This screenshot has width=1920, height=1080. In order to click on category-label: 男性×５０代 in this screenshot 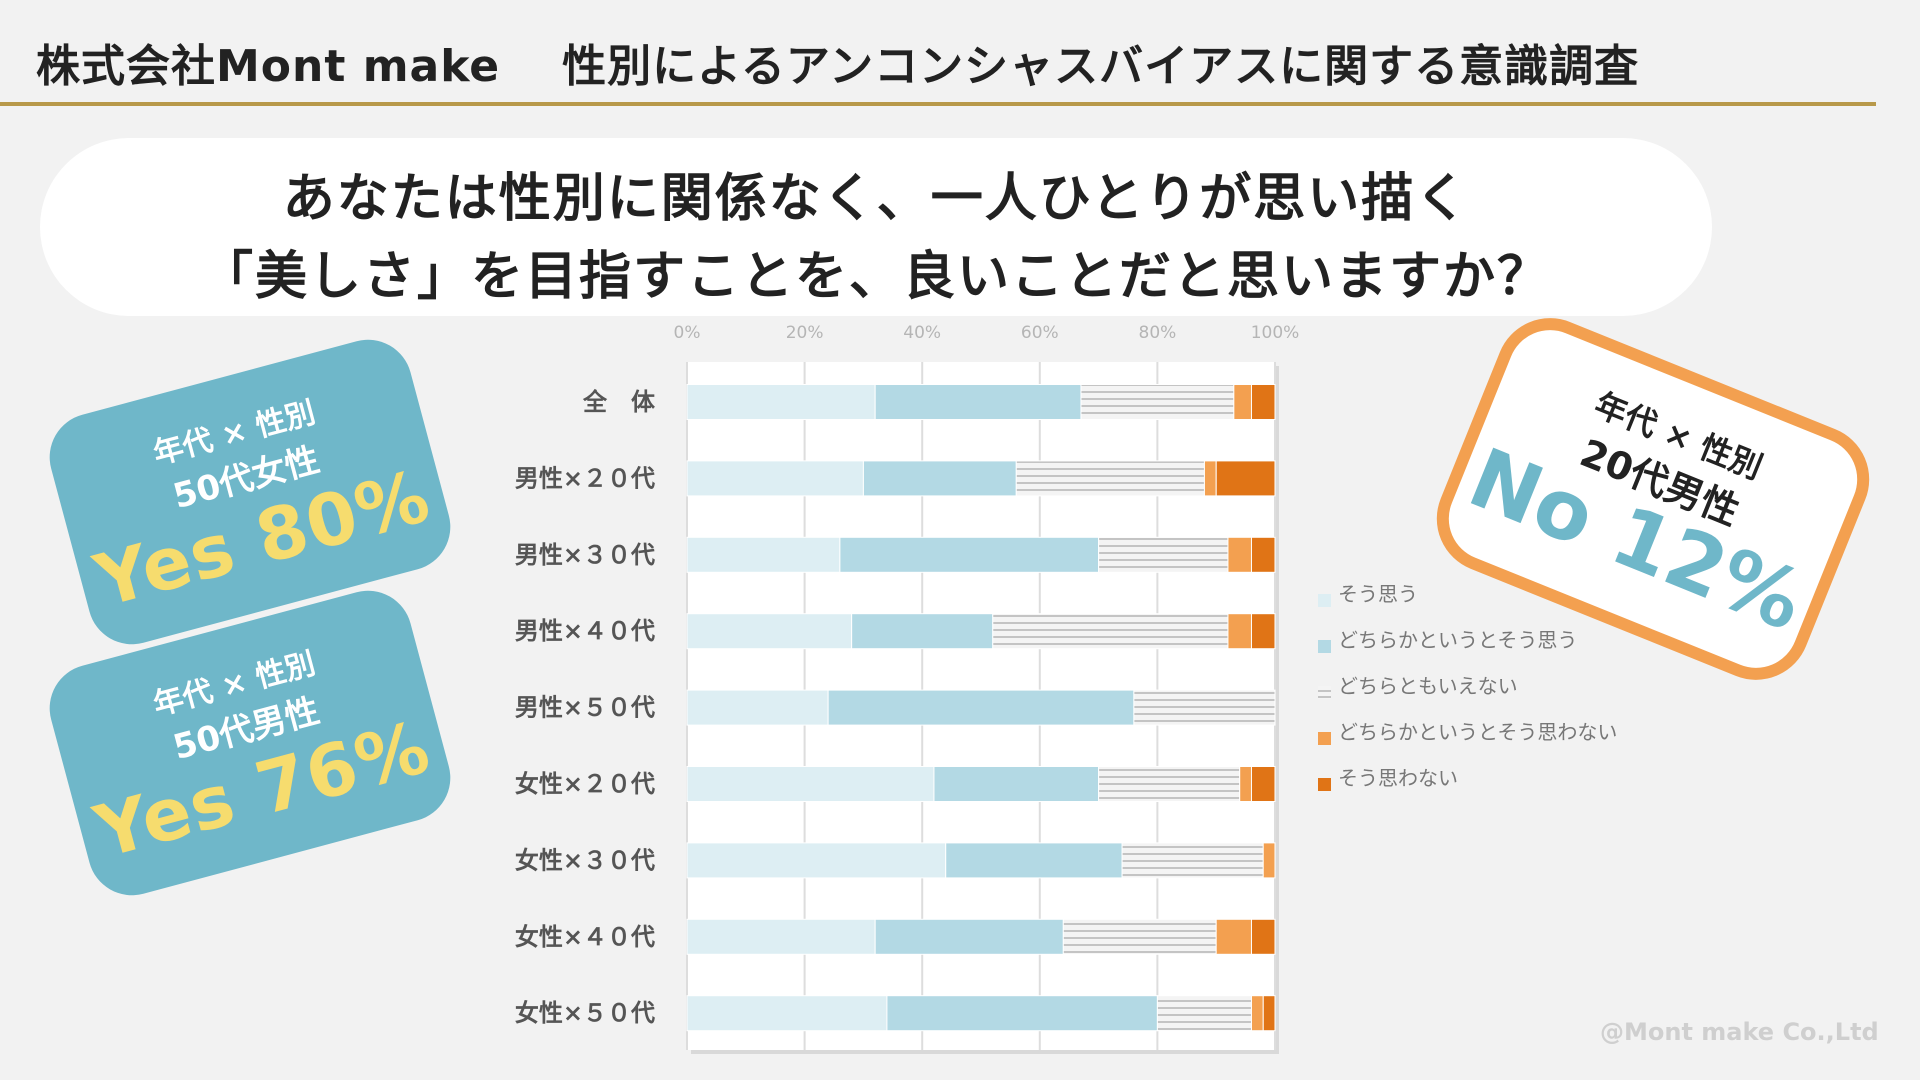, I will do `click(585, 708)`.